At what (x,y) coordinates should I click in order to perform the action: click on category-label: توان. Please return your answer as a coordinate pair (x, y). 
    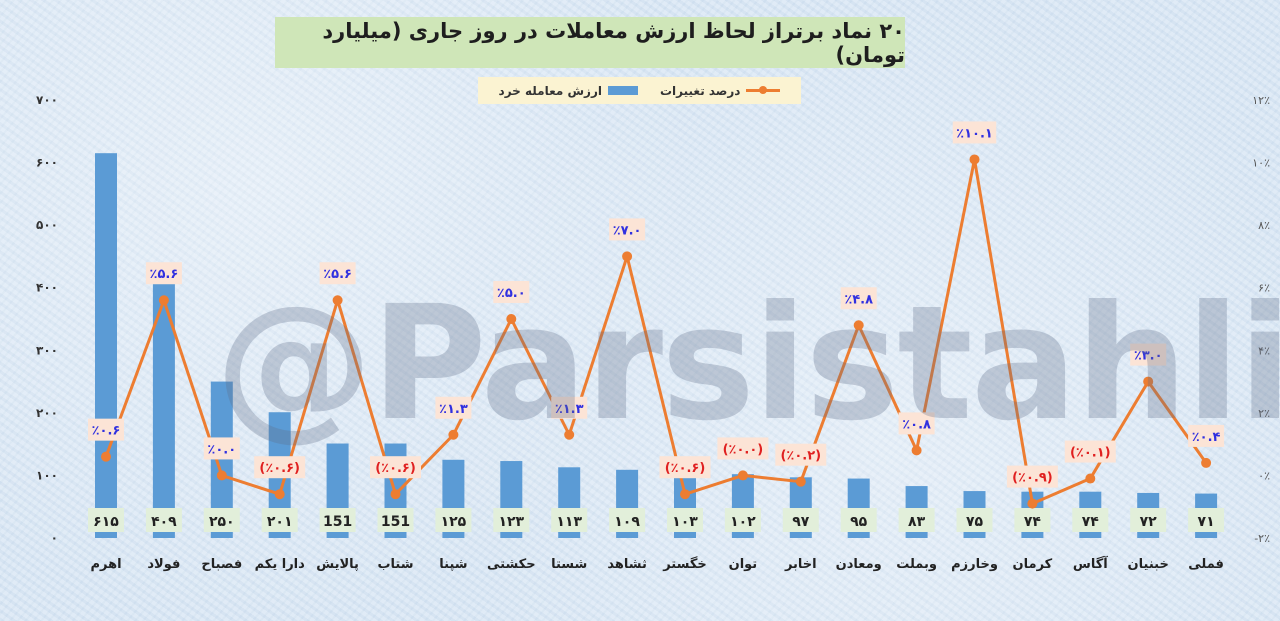
    Looking at the image, I should click on (743, 564).